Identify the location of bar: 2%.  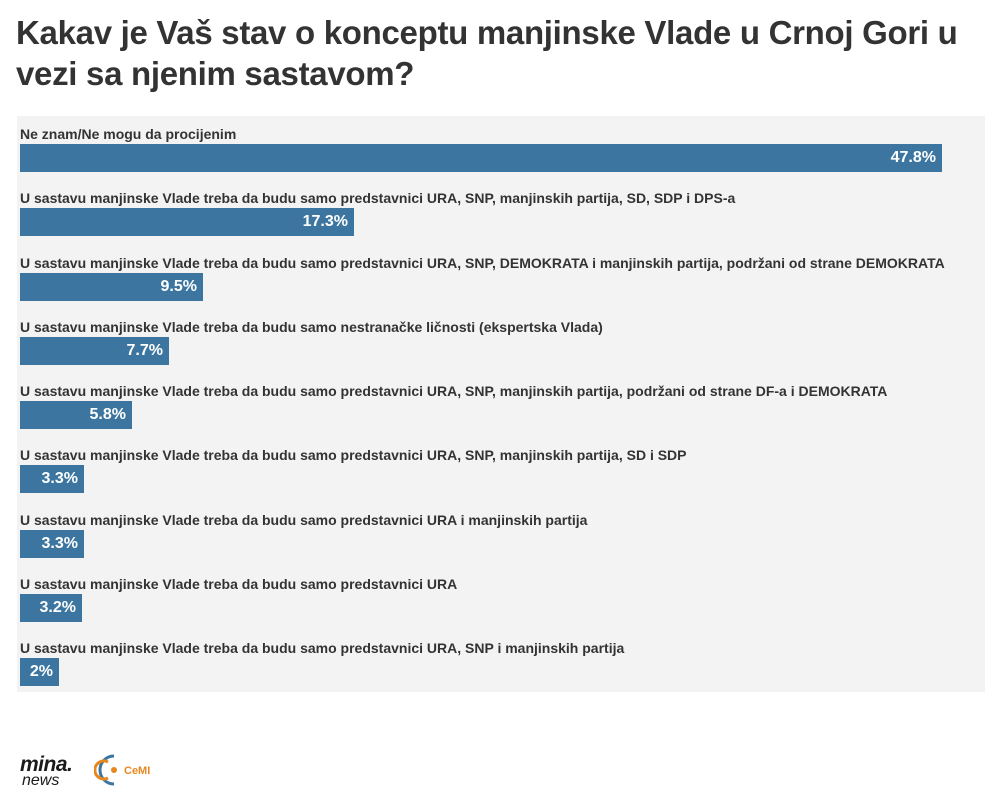
(39, 672).